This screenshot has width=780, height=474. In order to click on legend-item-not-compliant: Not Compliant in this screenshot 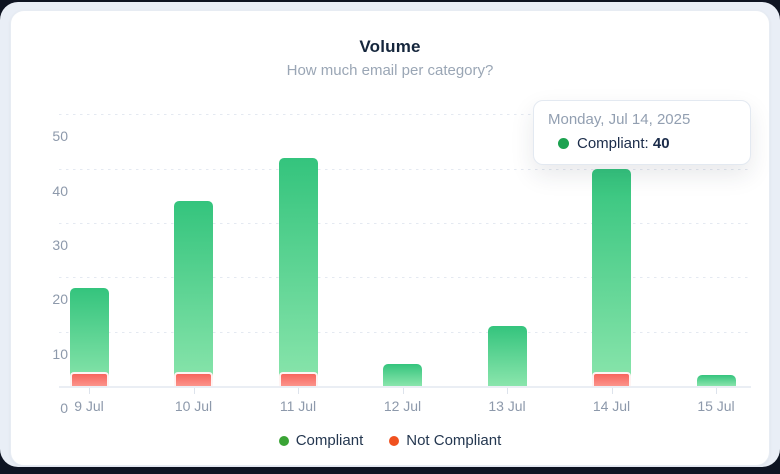, I will do `click(445, 440)`.